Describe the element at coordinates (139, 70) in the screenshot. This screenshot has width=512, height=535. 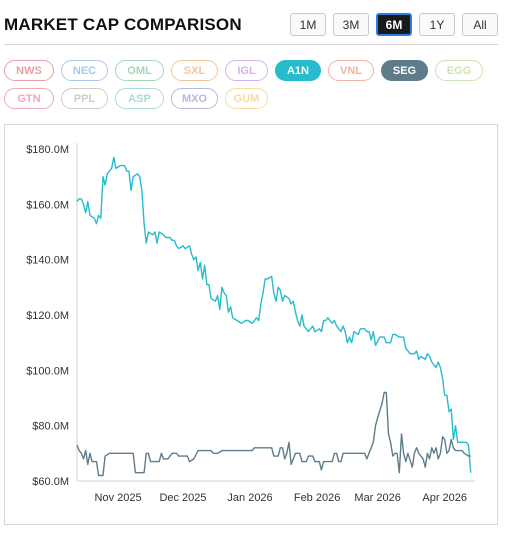
I see `ticker-chip-oml: OML` at that location.